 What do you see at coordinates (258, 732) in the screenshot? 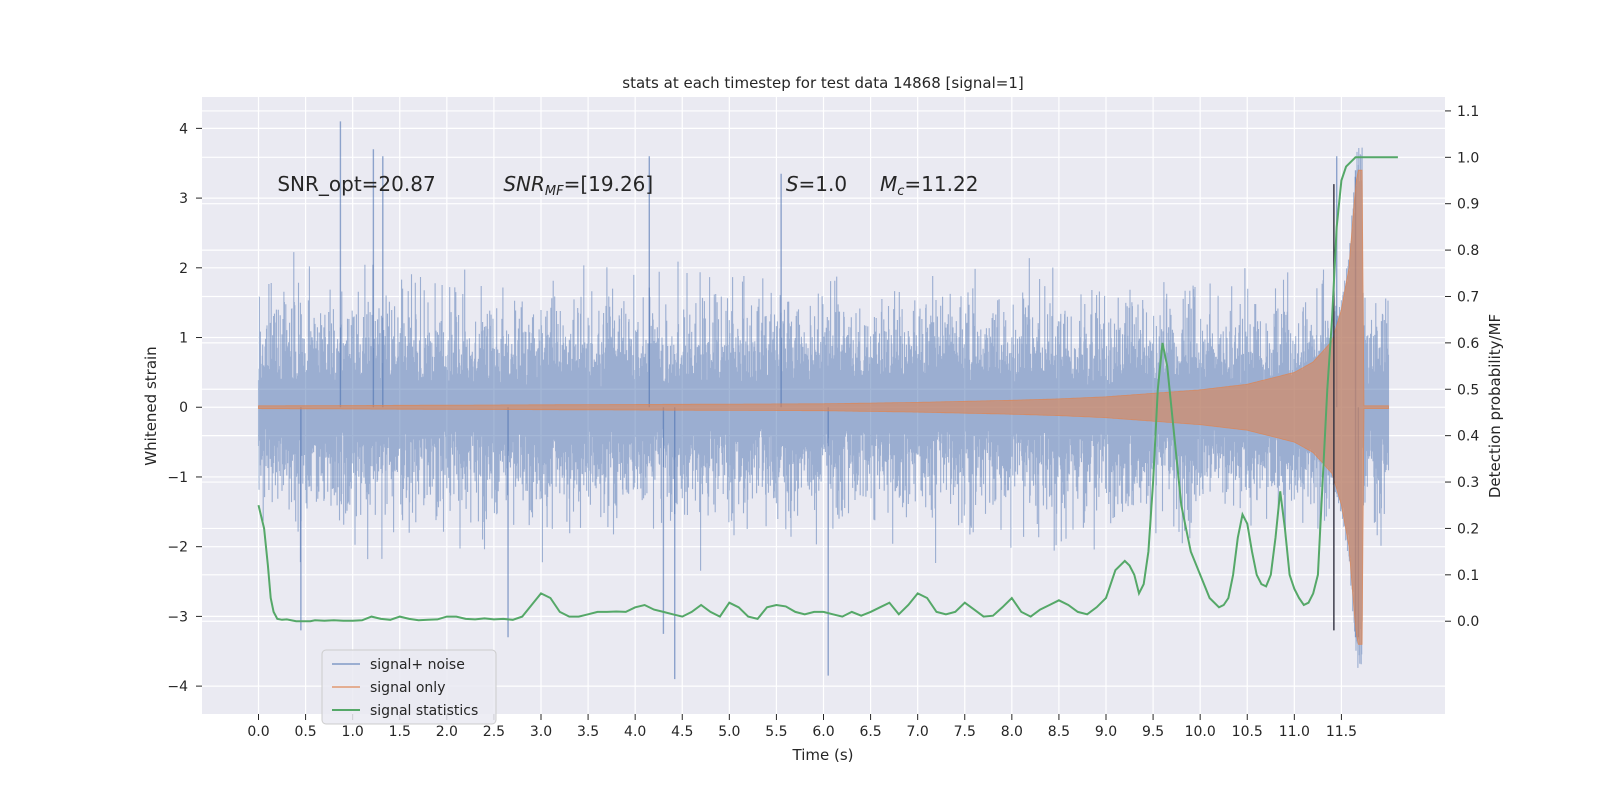
I see `x-tick-label: 0.0` at bounding box center [258, 732].